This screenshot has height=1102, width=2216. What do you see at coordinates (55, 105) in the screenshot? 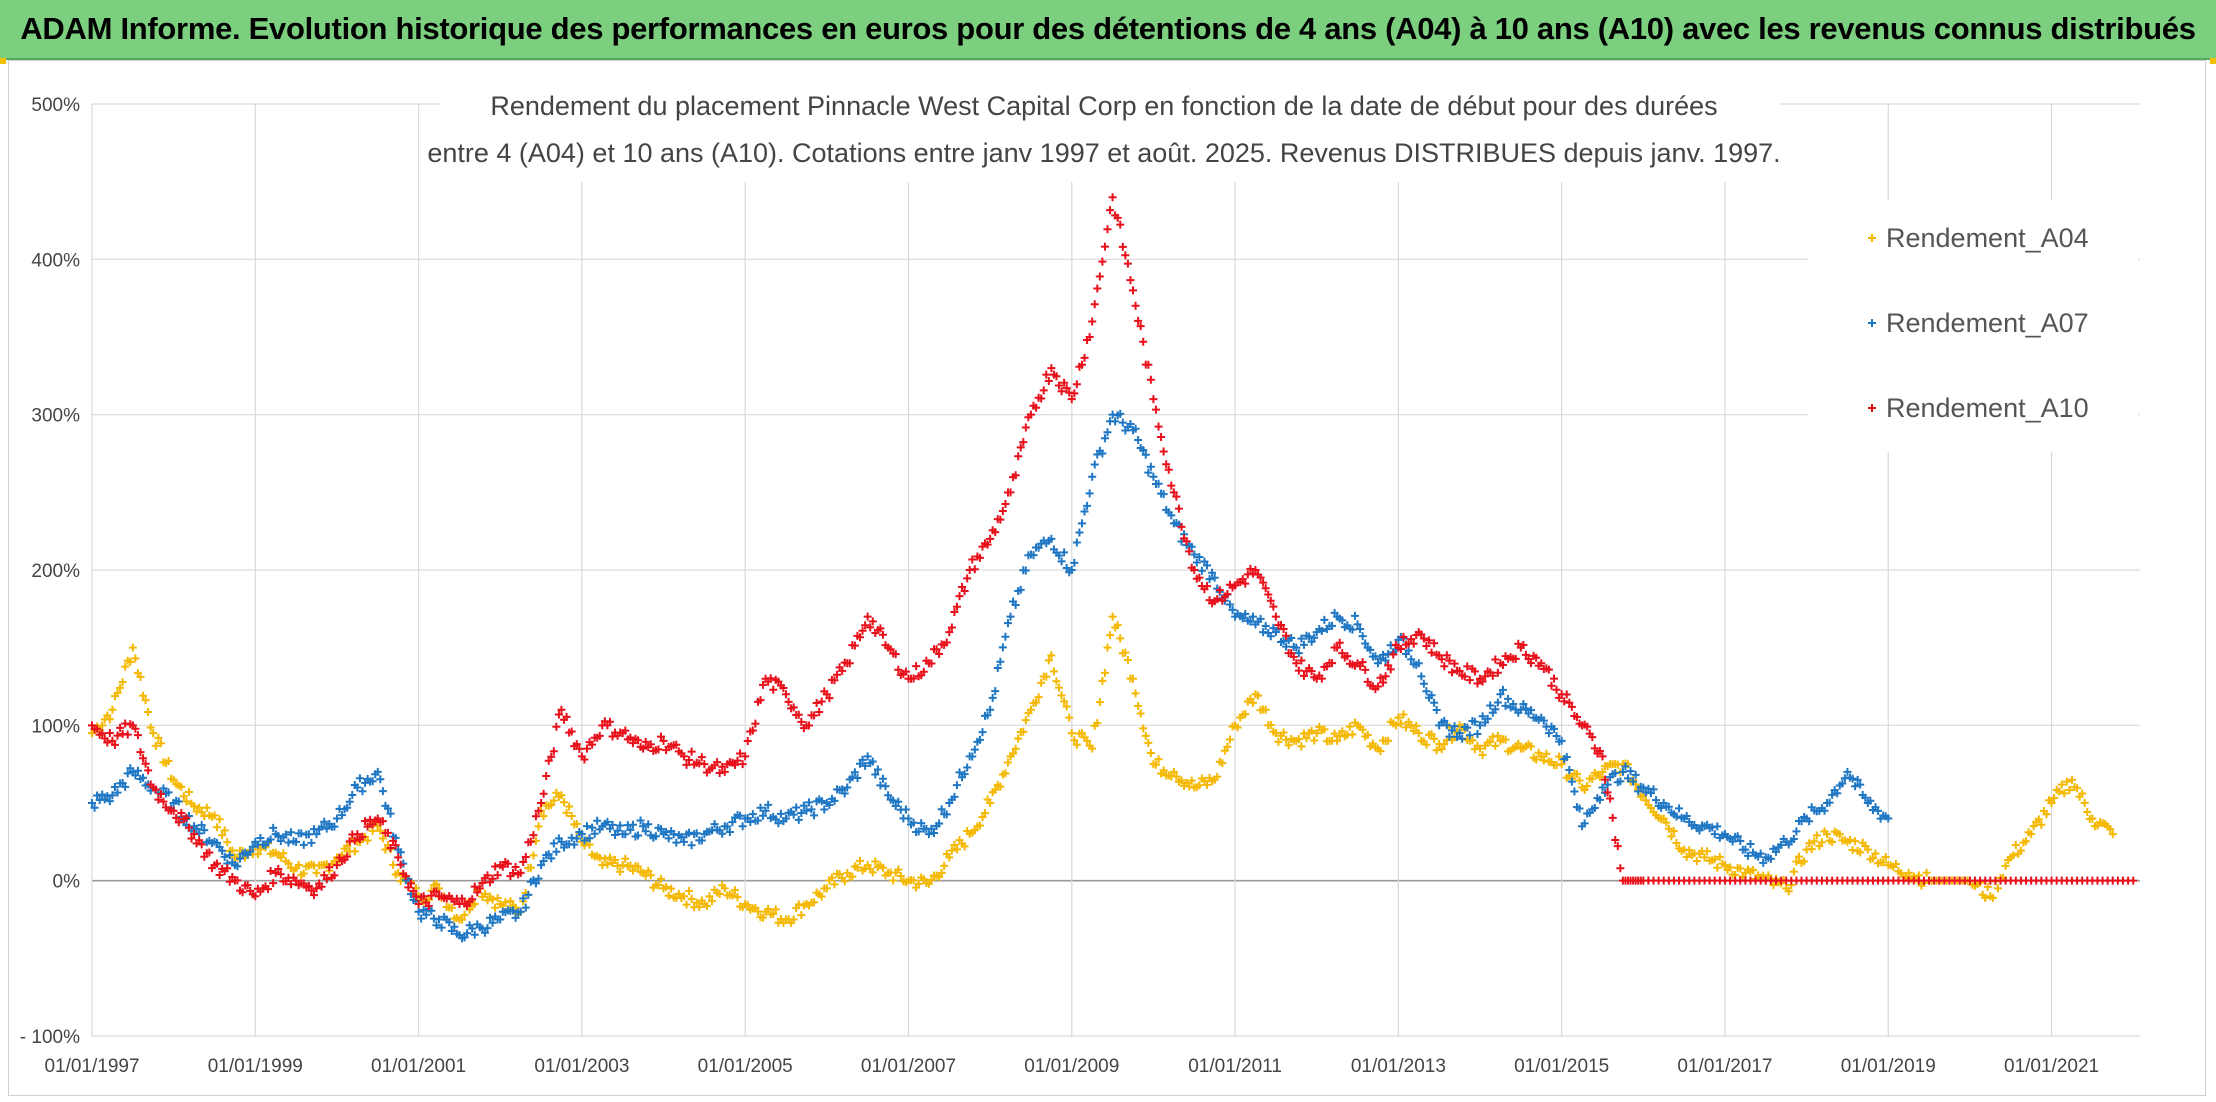
I see `y-tick-label: 500%` at bounding box center [55, 105].